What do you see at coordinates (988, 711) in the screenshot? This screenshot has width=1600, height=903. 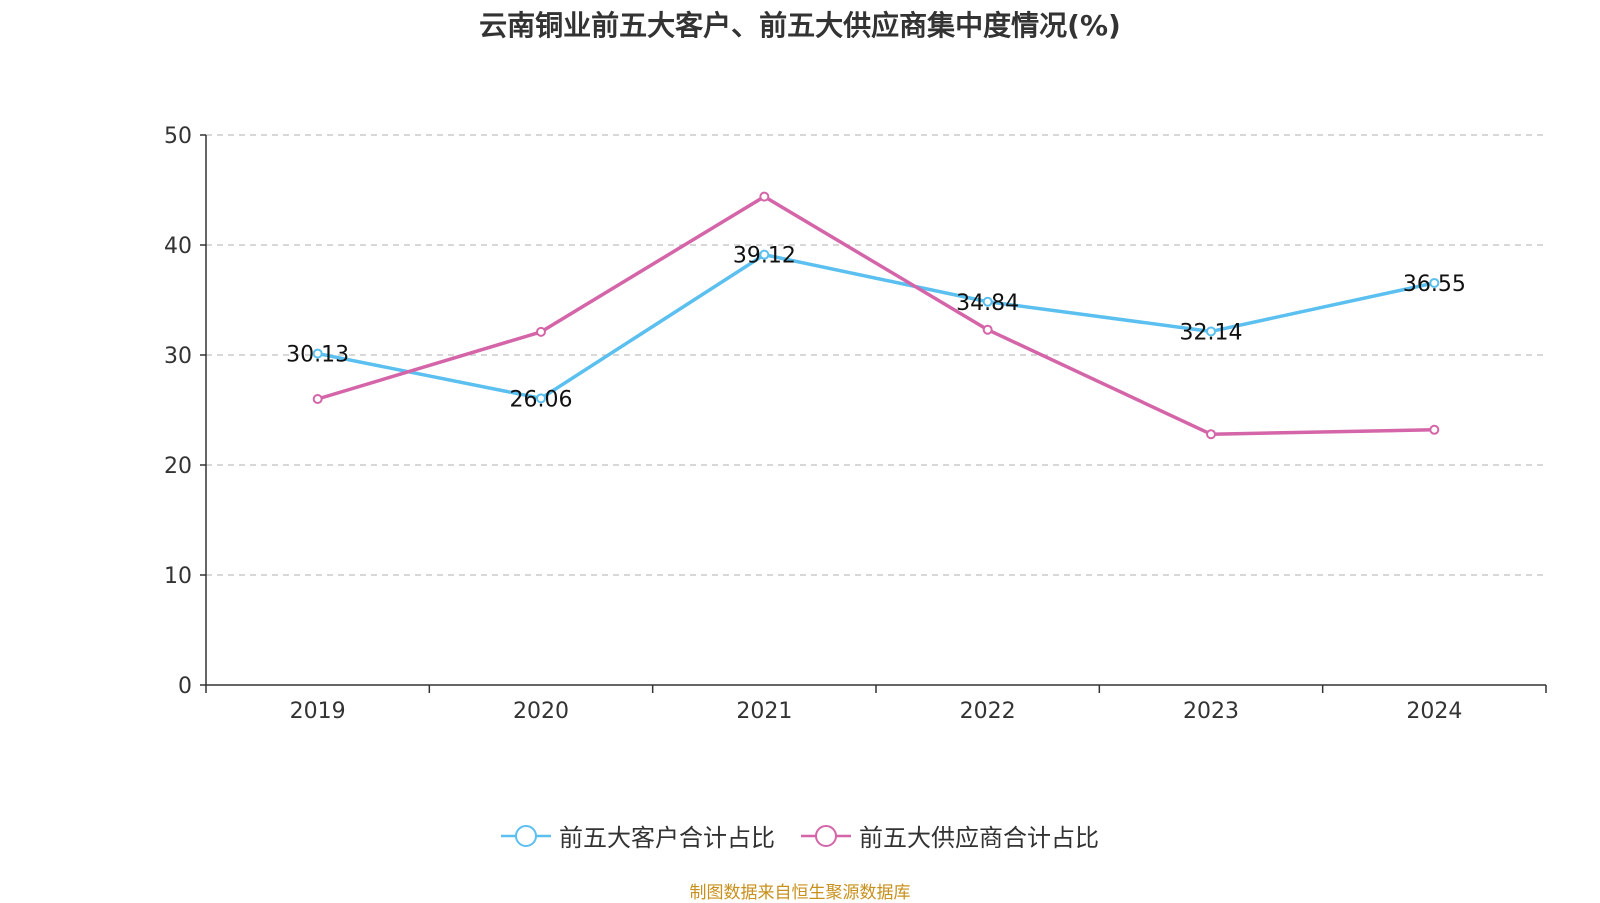 I see `x-tick-label: 2022` at bounding box center [988, 711].